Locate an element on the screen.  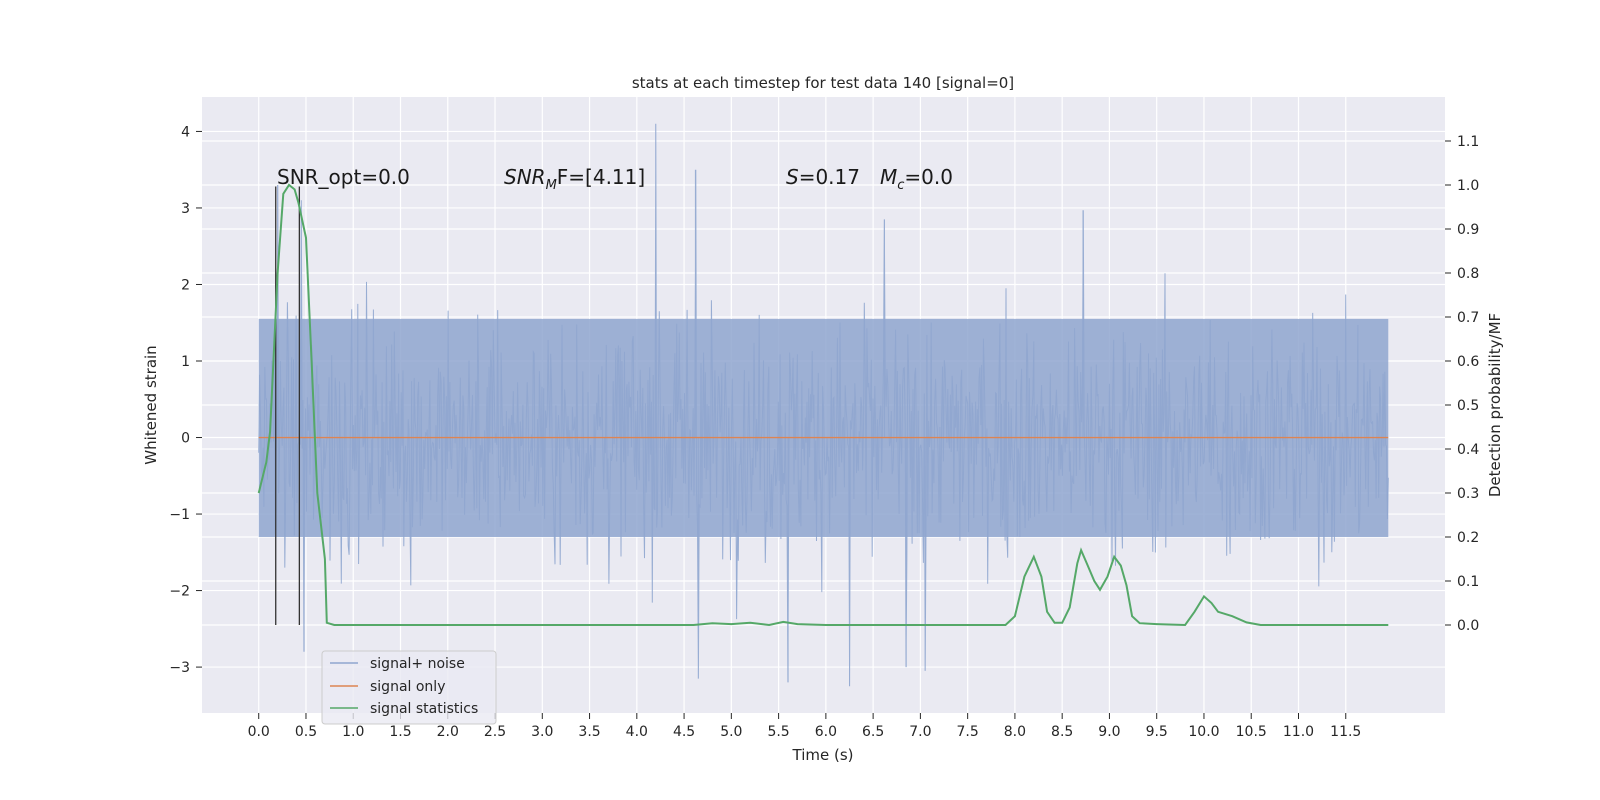
y-axis-label: Whitened strain is located at coordinates (151, 404).